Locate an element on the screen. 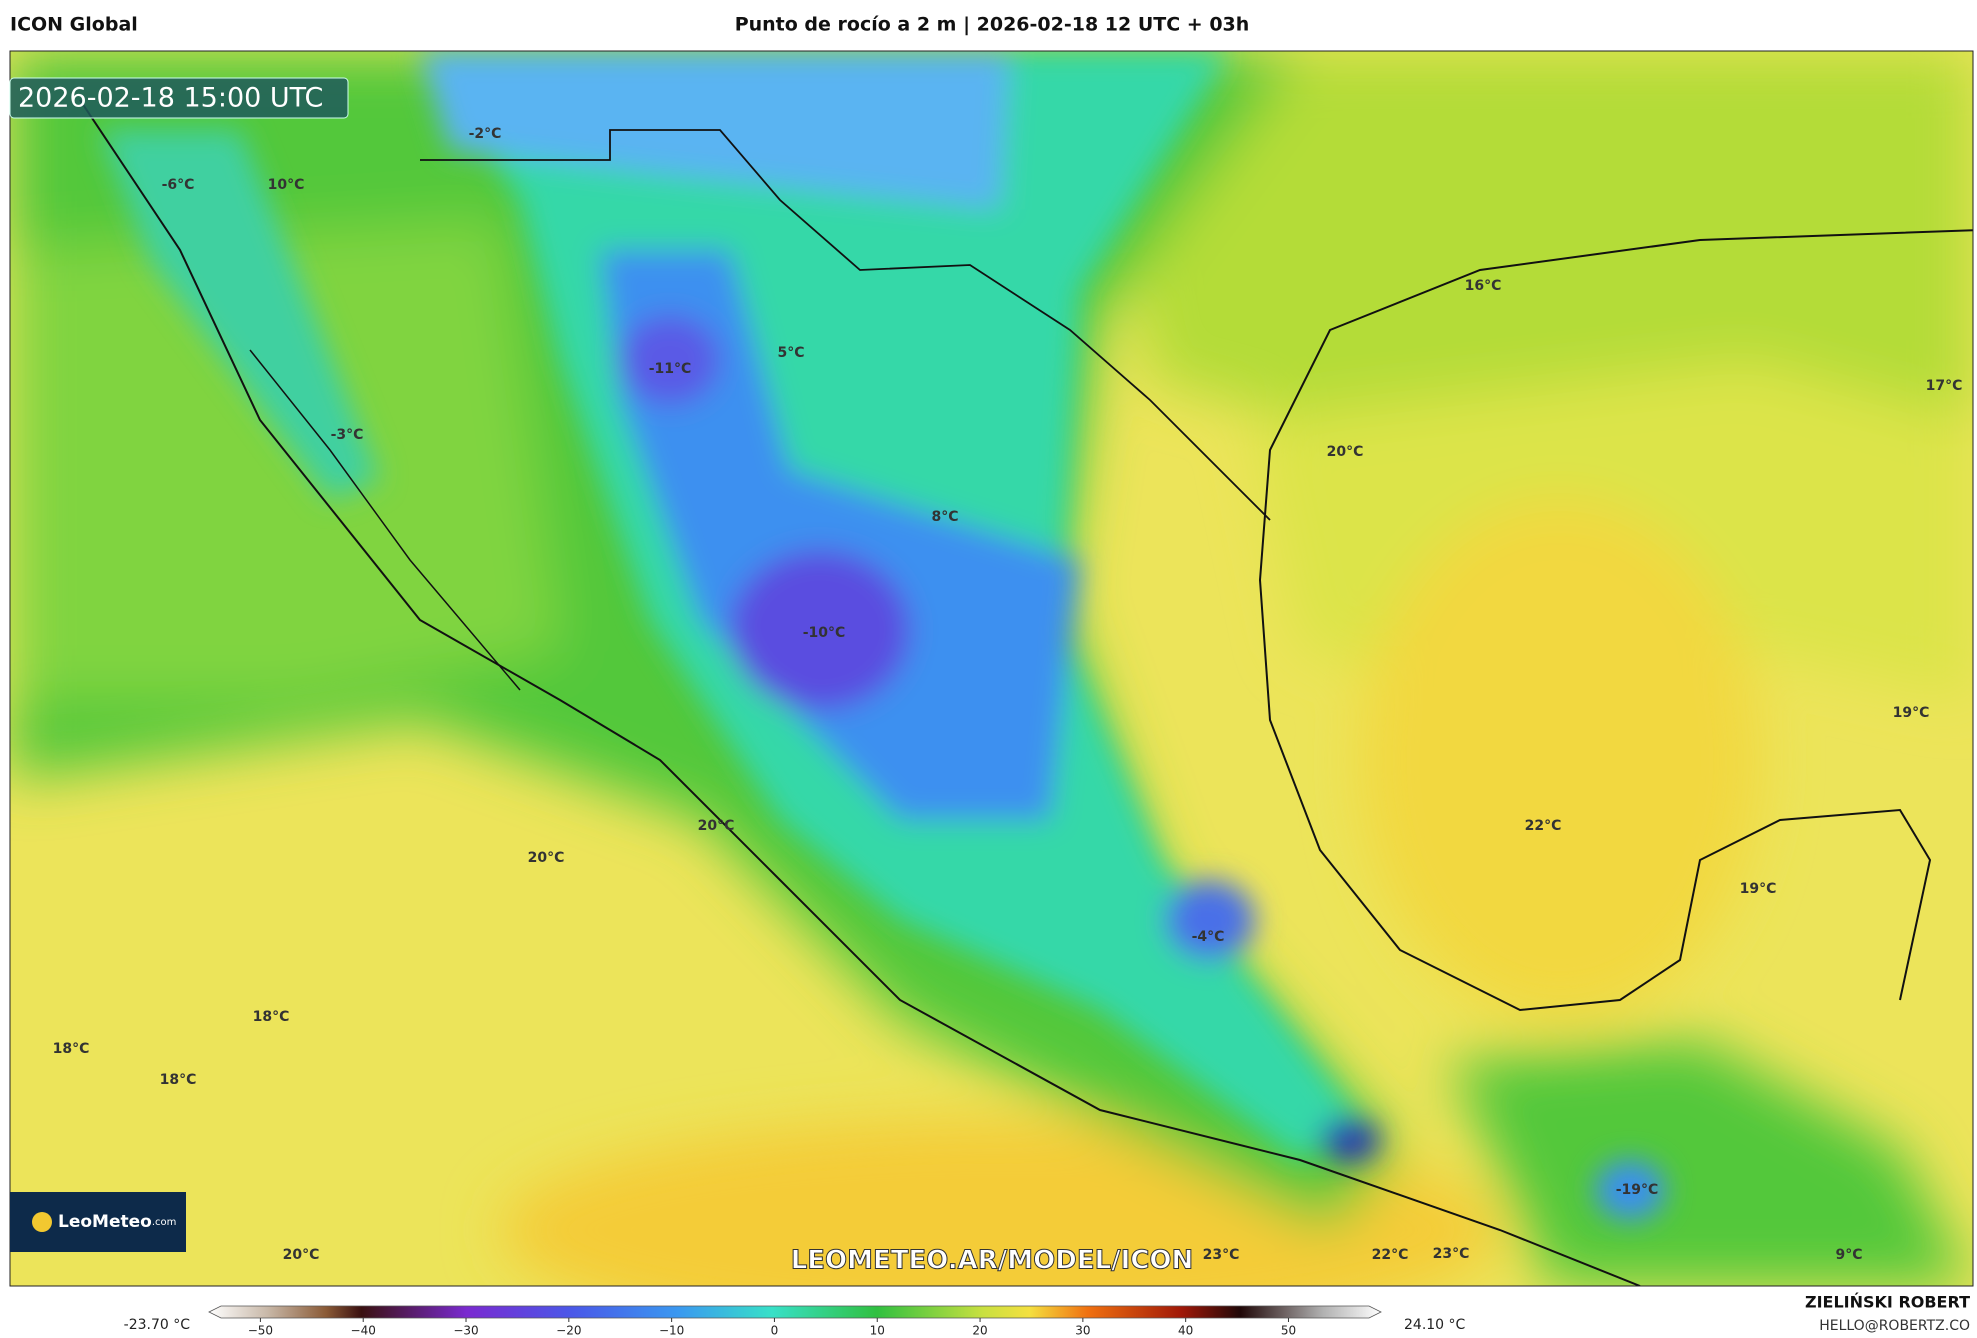  timestamp-box is located at coordinates (179, 98).